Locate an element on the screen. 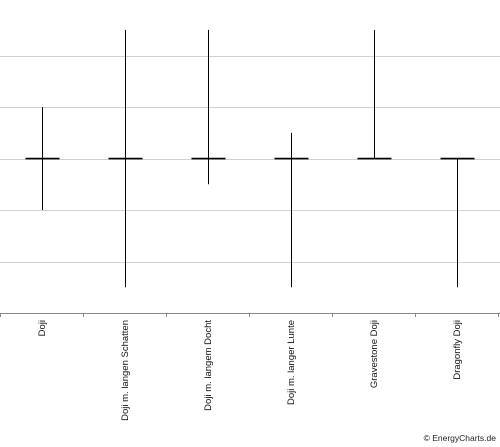 The width and height of the screenshot is (500, 447). category-label-1: Doji m. langen Schatten is located at coordinates (125, 370).